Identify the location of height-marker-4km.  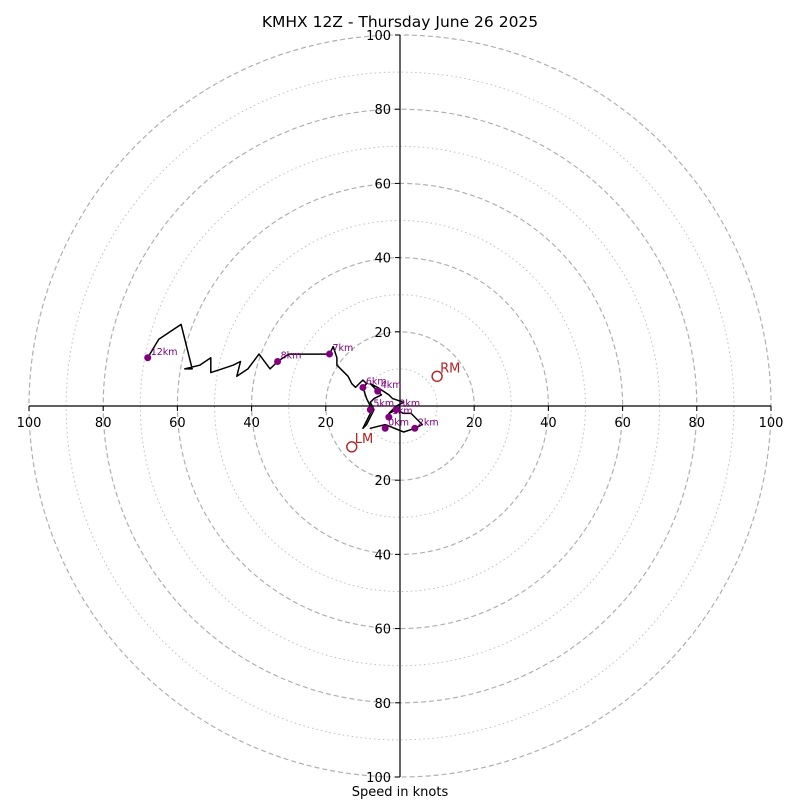
(378, 391).